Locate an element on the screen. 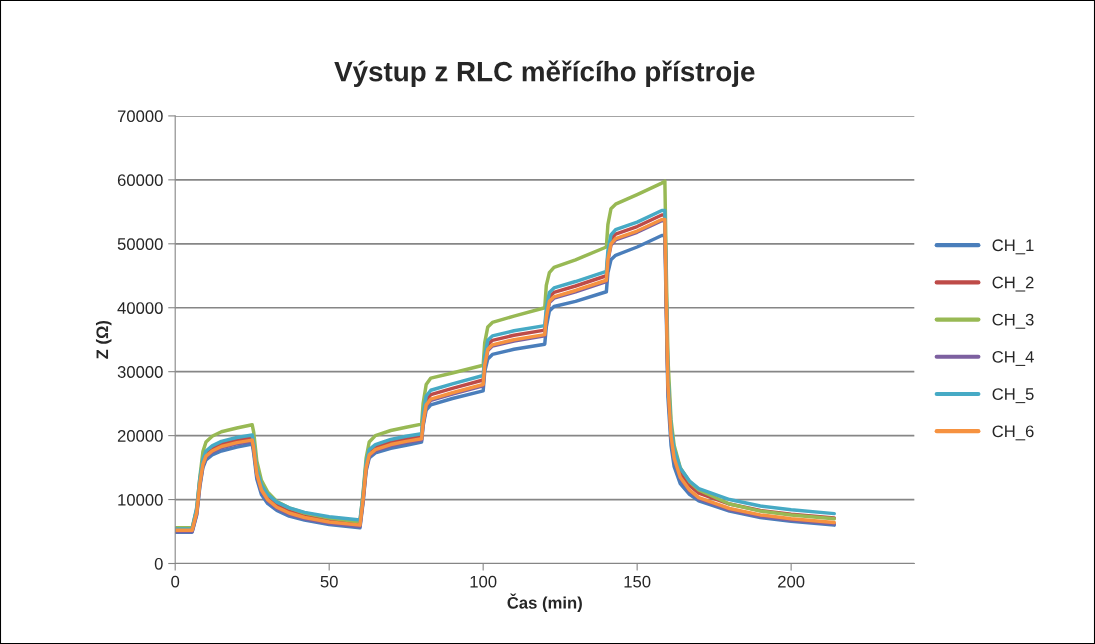  x-tick-label: 150 is located at coordinates (637, 581).